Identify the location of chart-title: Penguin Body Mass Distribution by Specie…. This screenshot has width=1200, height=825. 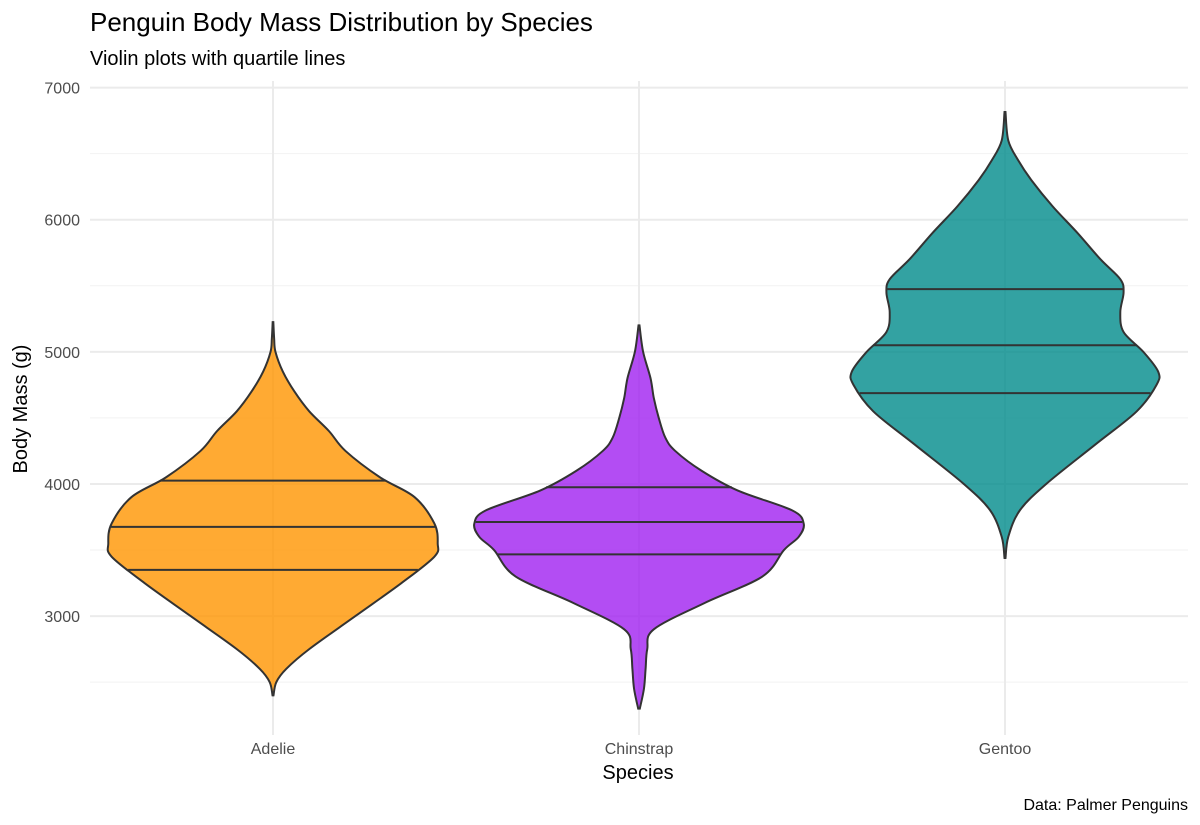
(341, 22).